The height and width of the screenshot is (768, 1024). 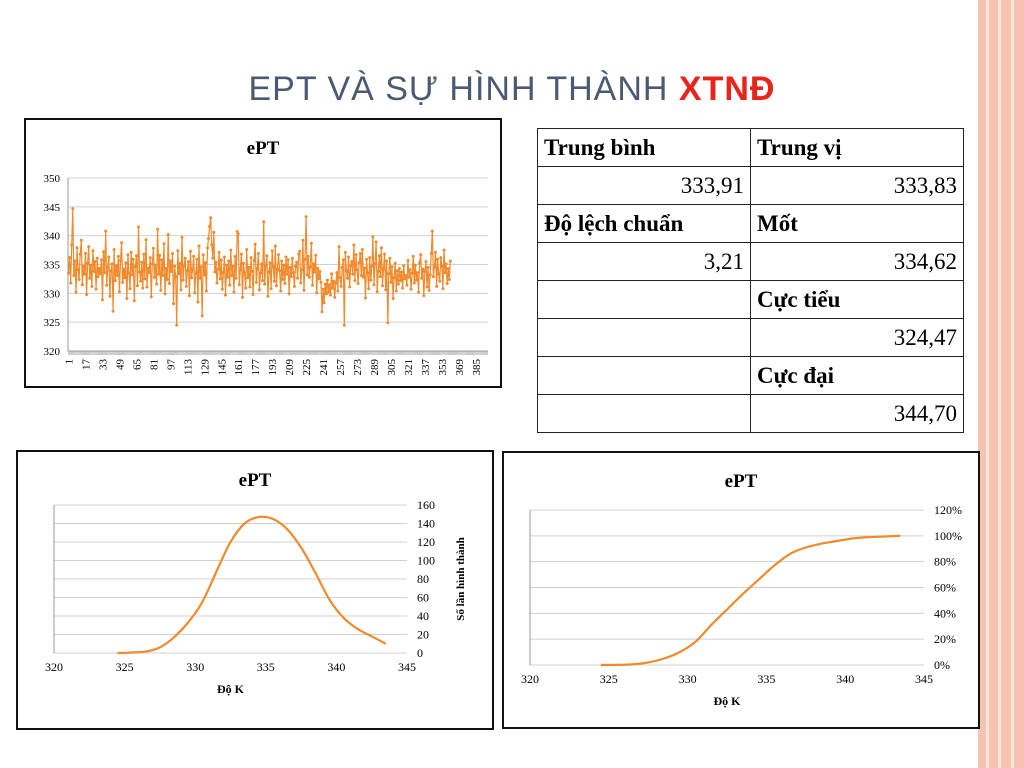 I want to click on table-cell: Cực đại, so click(x=857, y=375).